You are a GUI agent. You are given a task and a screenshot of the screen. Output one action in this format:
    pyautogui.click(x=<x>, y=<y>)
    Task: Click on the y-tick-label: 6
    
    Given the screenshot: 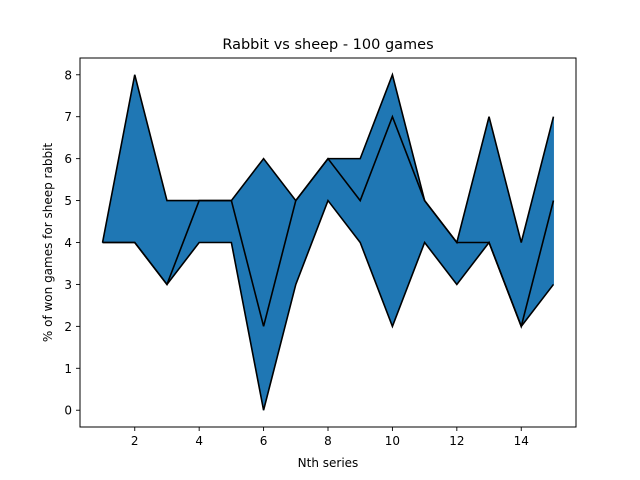 What is the action you would take?
    pyautogui.click(x=68, y=159)
    